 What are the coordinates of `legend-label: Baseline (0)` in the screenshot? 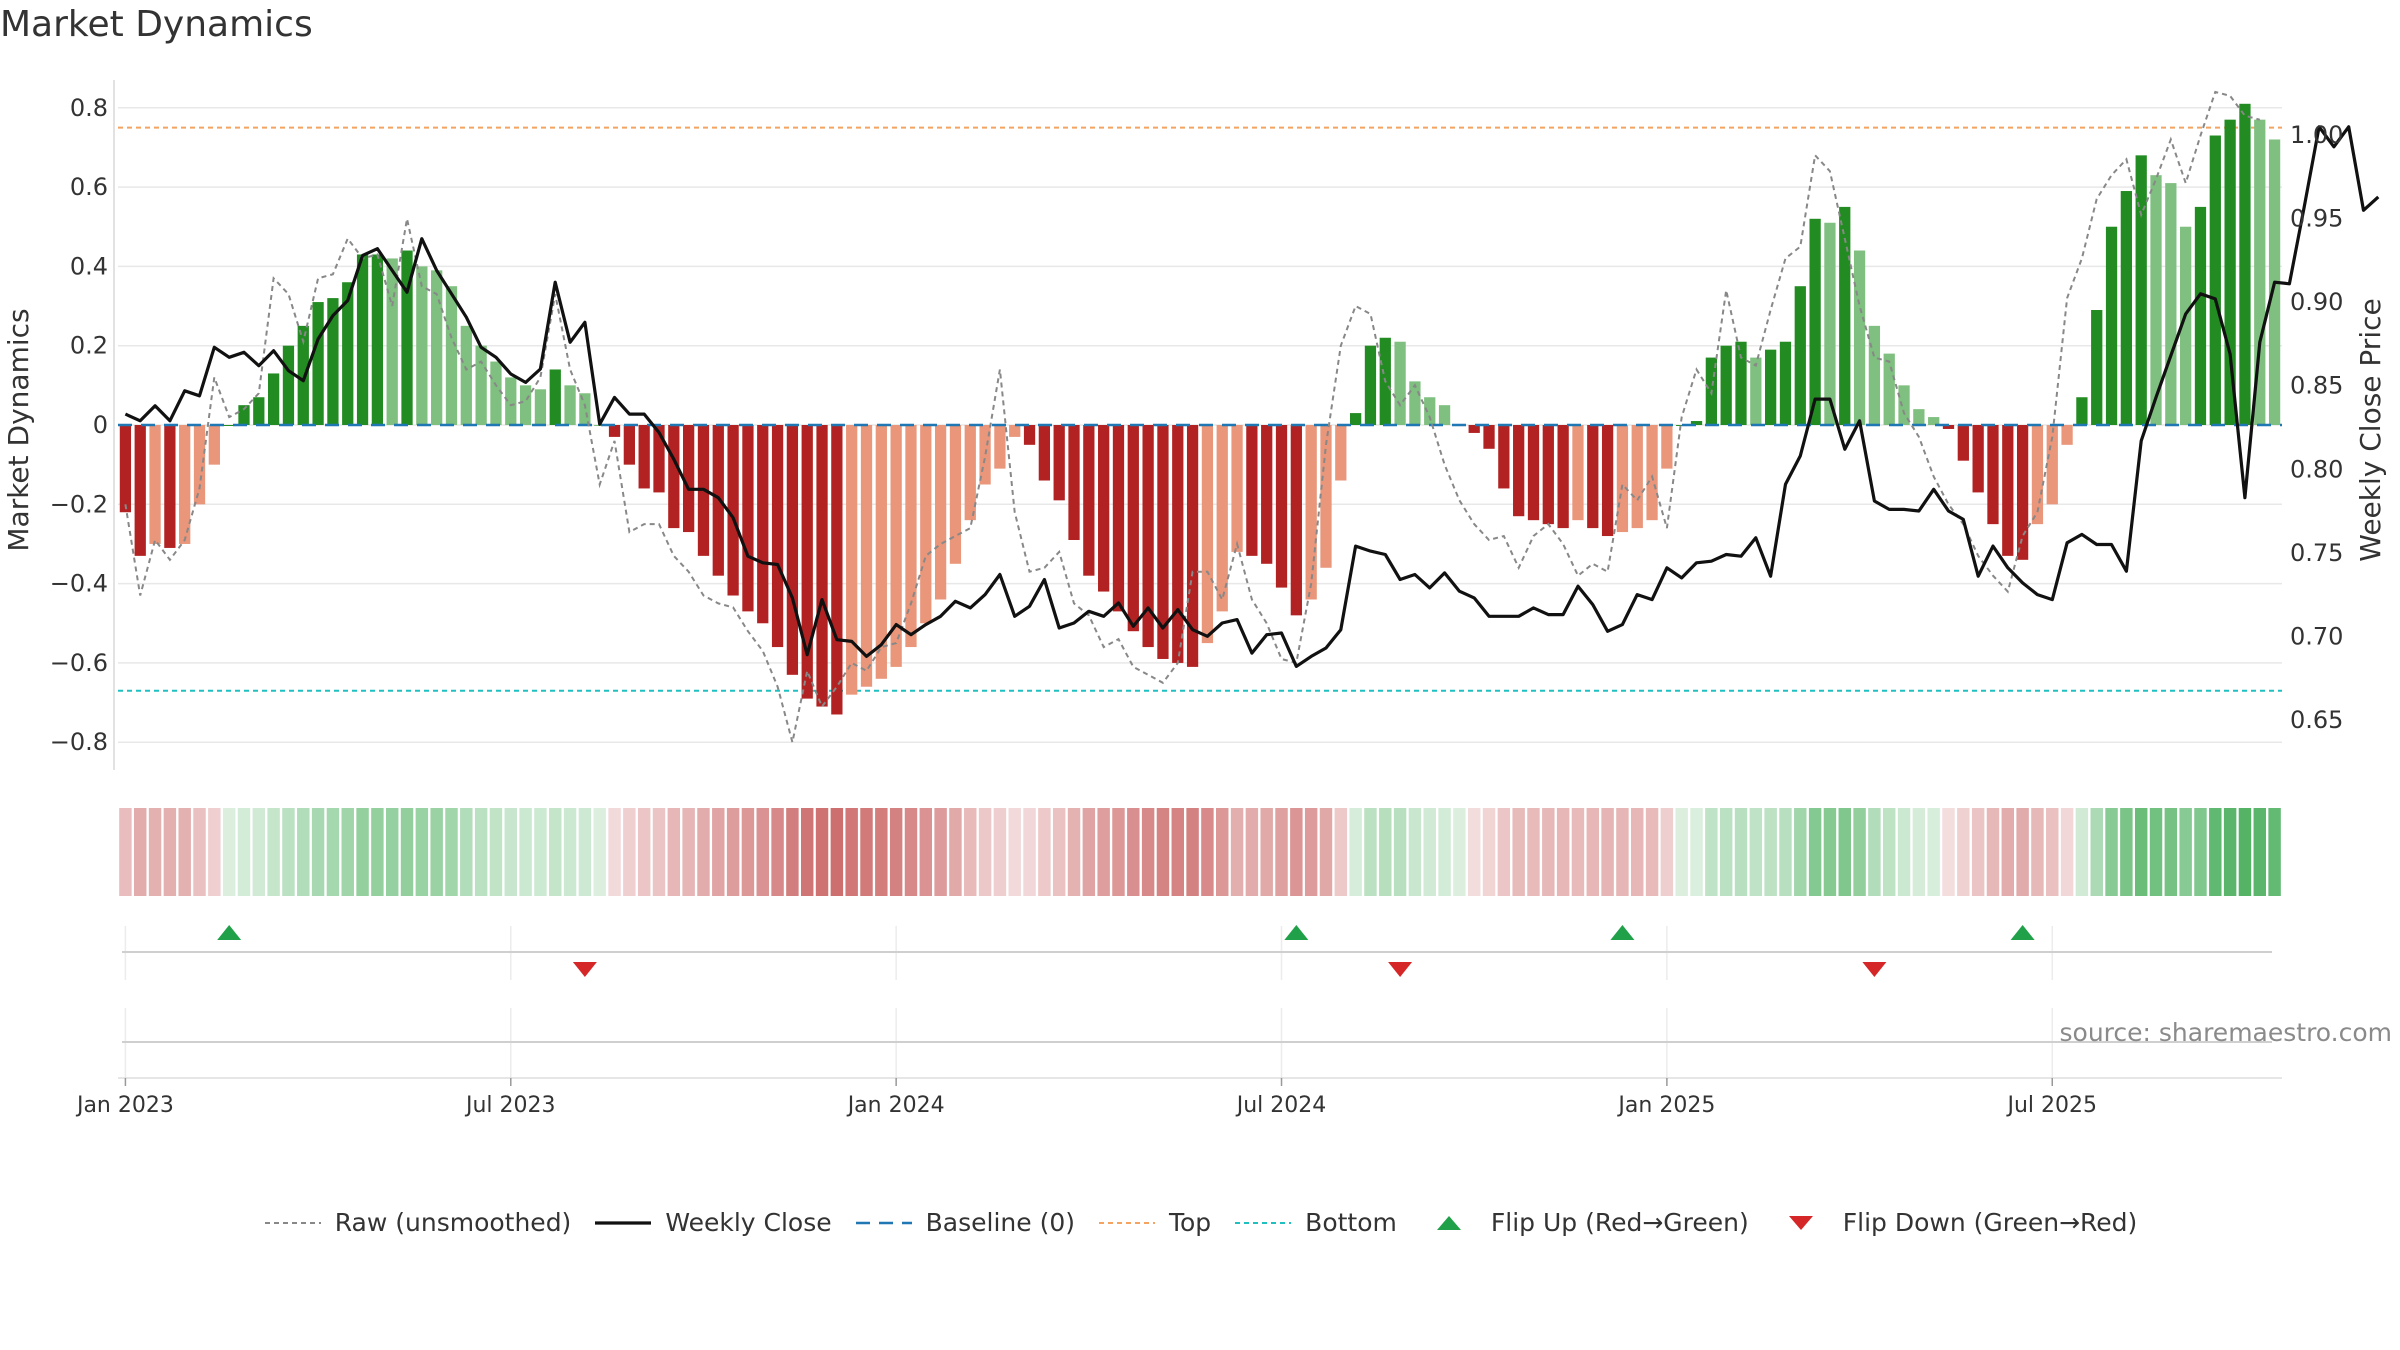 It's located at (1000, 1222).